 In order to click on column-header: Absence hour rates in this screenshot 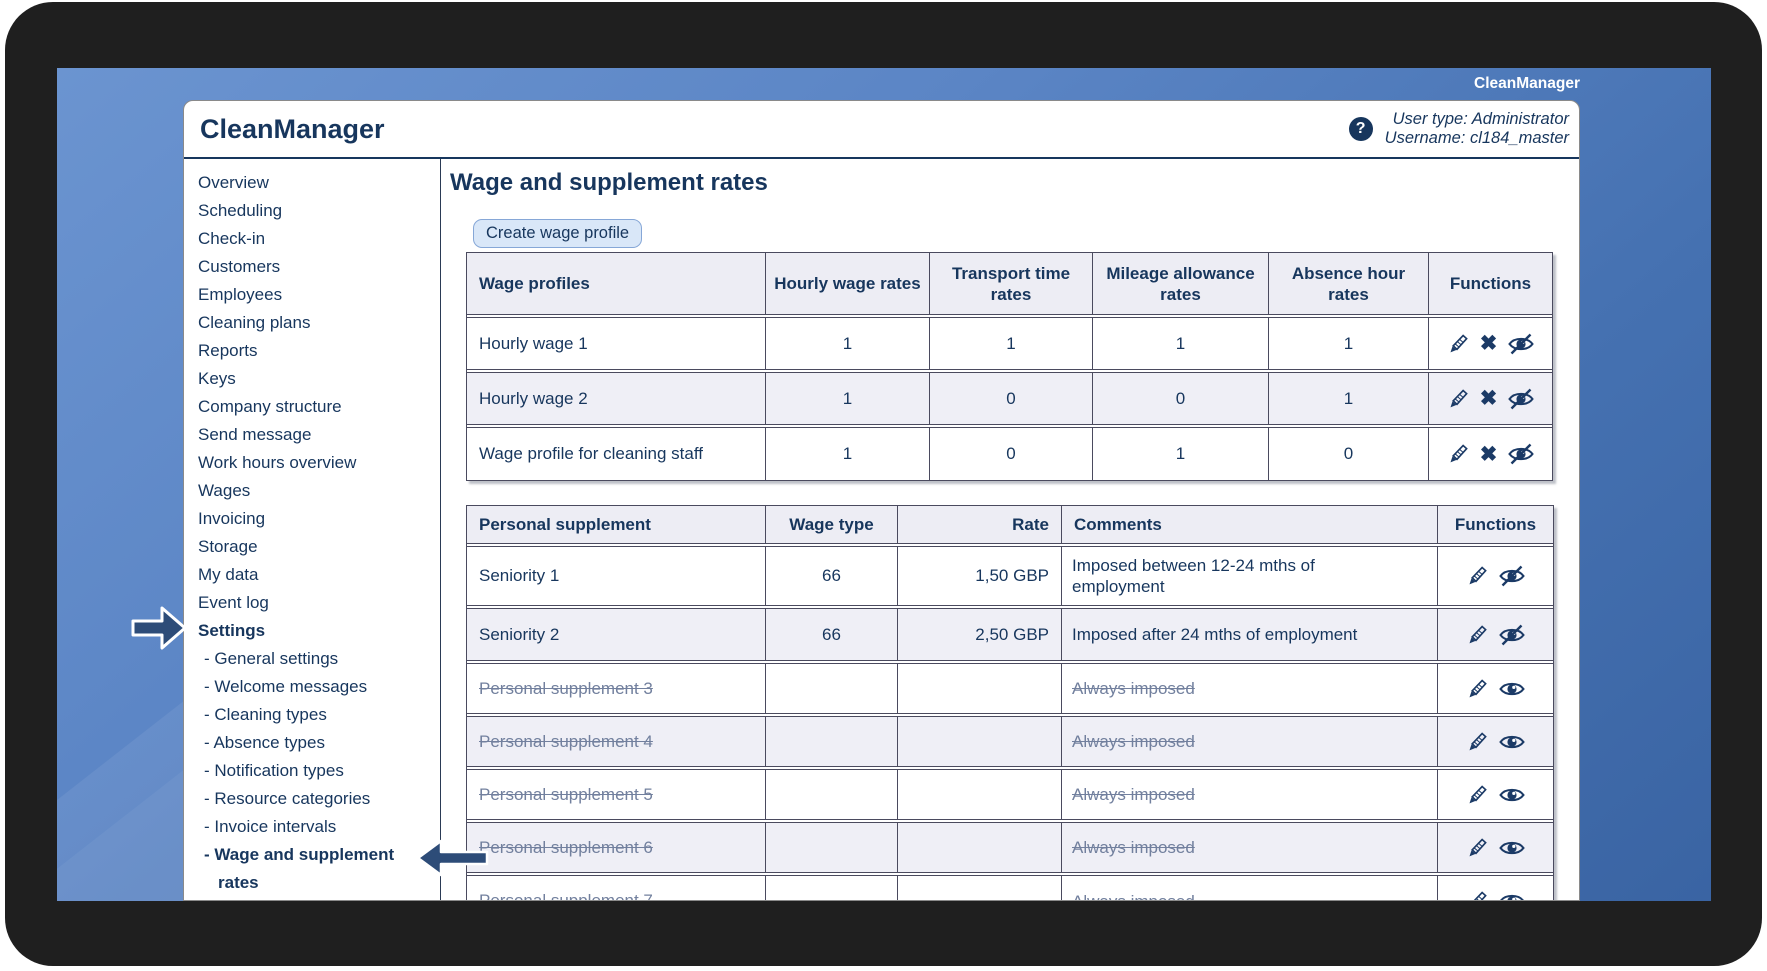, I will do `click(1349, 283)`.